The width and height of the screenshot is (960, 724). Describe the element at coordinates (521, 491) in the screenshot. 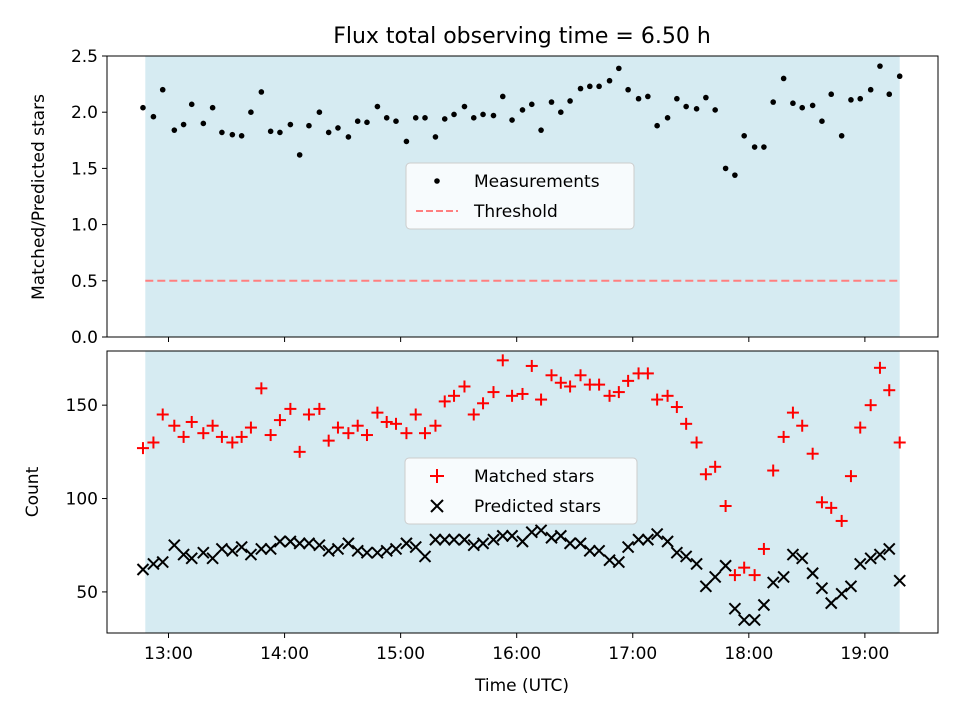

I see `bottom-legend: Matched stars Predicted stars` at that location.